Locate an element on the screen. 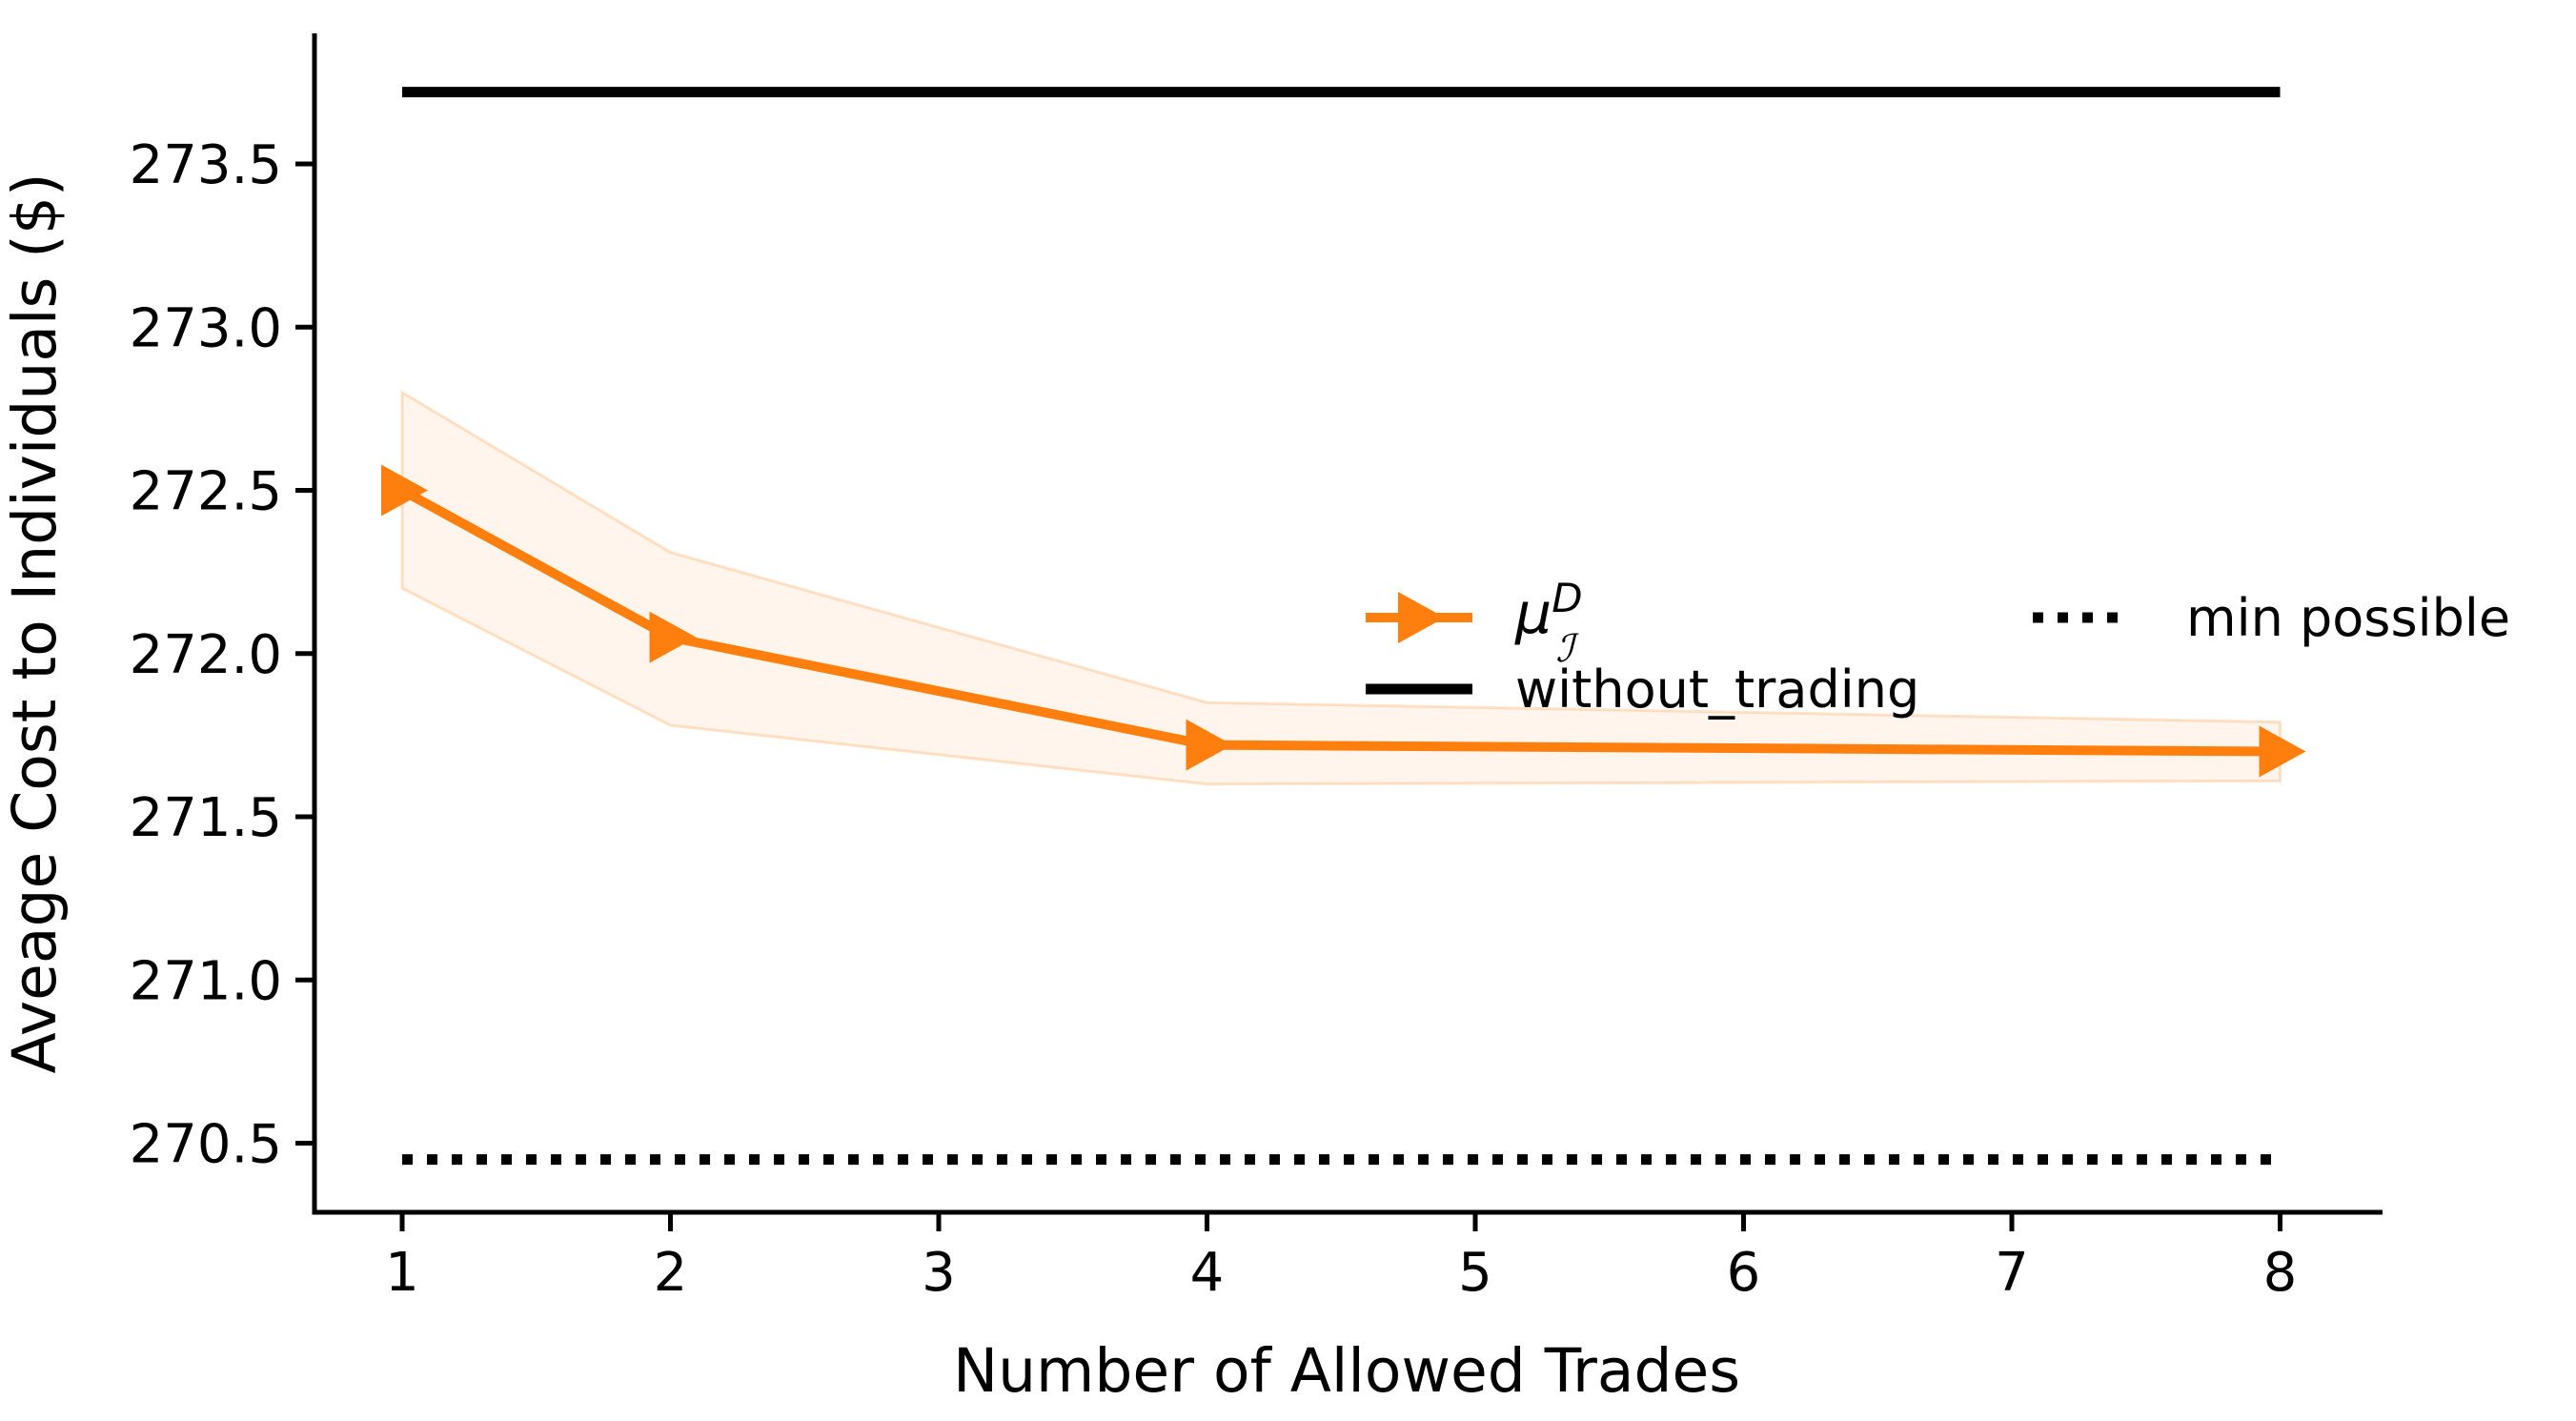  y-tick-label-272.5: 272.5 is located at coordinates (206, 492).